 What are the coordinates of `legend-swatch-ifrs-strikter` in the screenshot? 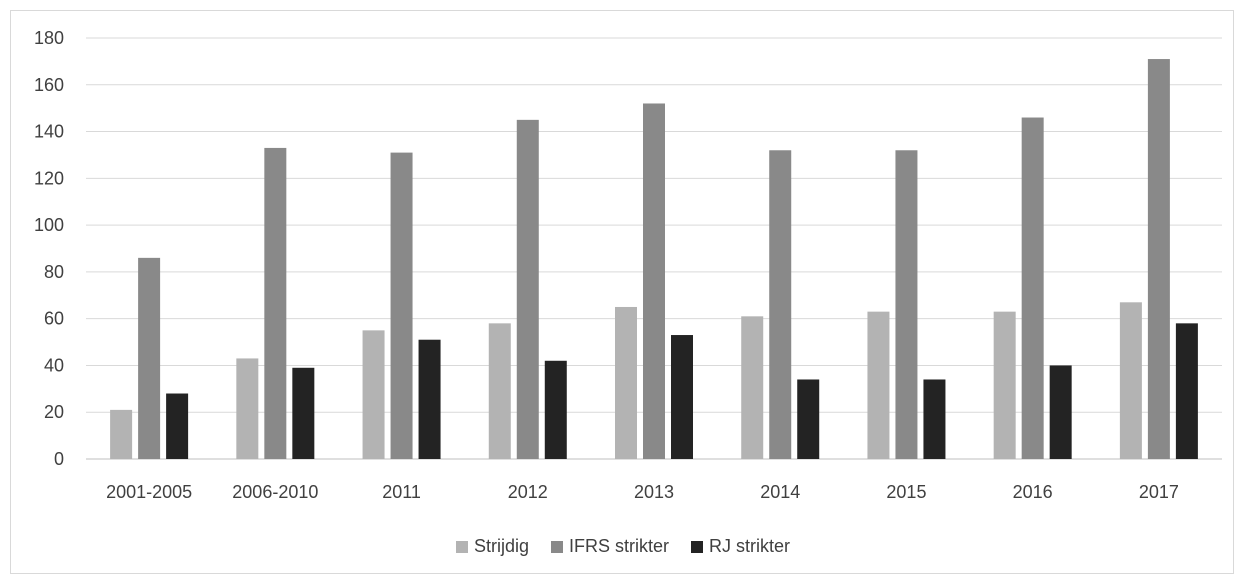 It's located at (557, 546).